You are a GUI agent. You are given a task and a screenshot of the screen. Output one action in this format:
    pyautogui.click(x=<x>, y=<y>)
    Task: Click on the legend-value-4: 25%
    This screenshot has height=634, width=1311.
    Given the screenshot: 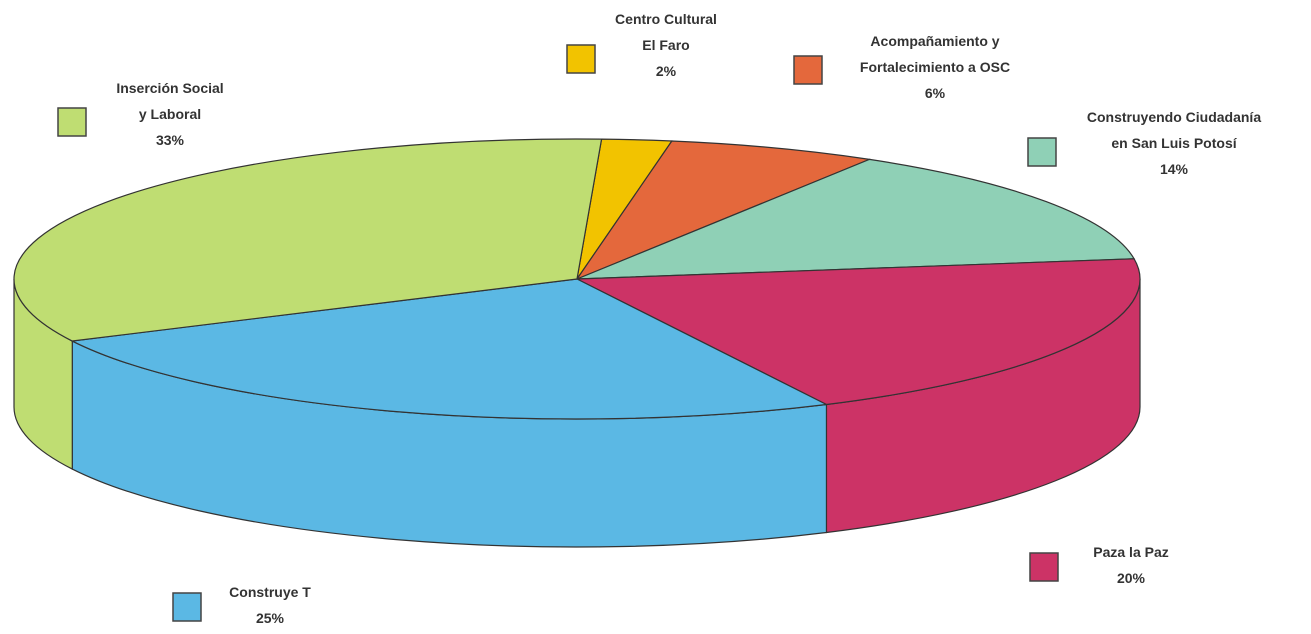 What is the action you would take?
    pyautogui.click(x=270, y=618)
    